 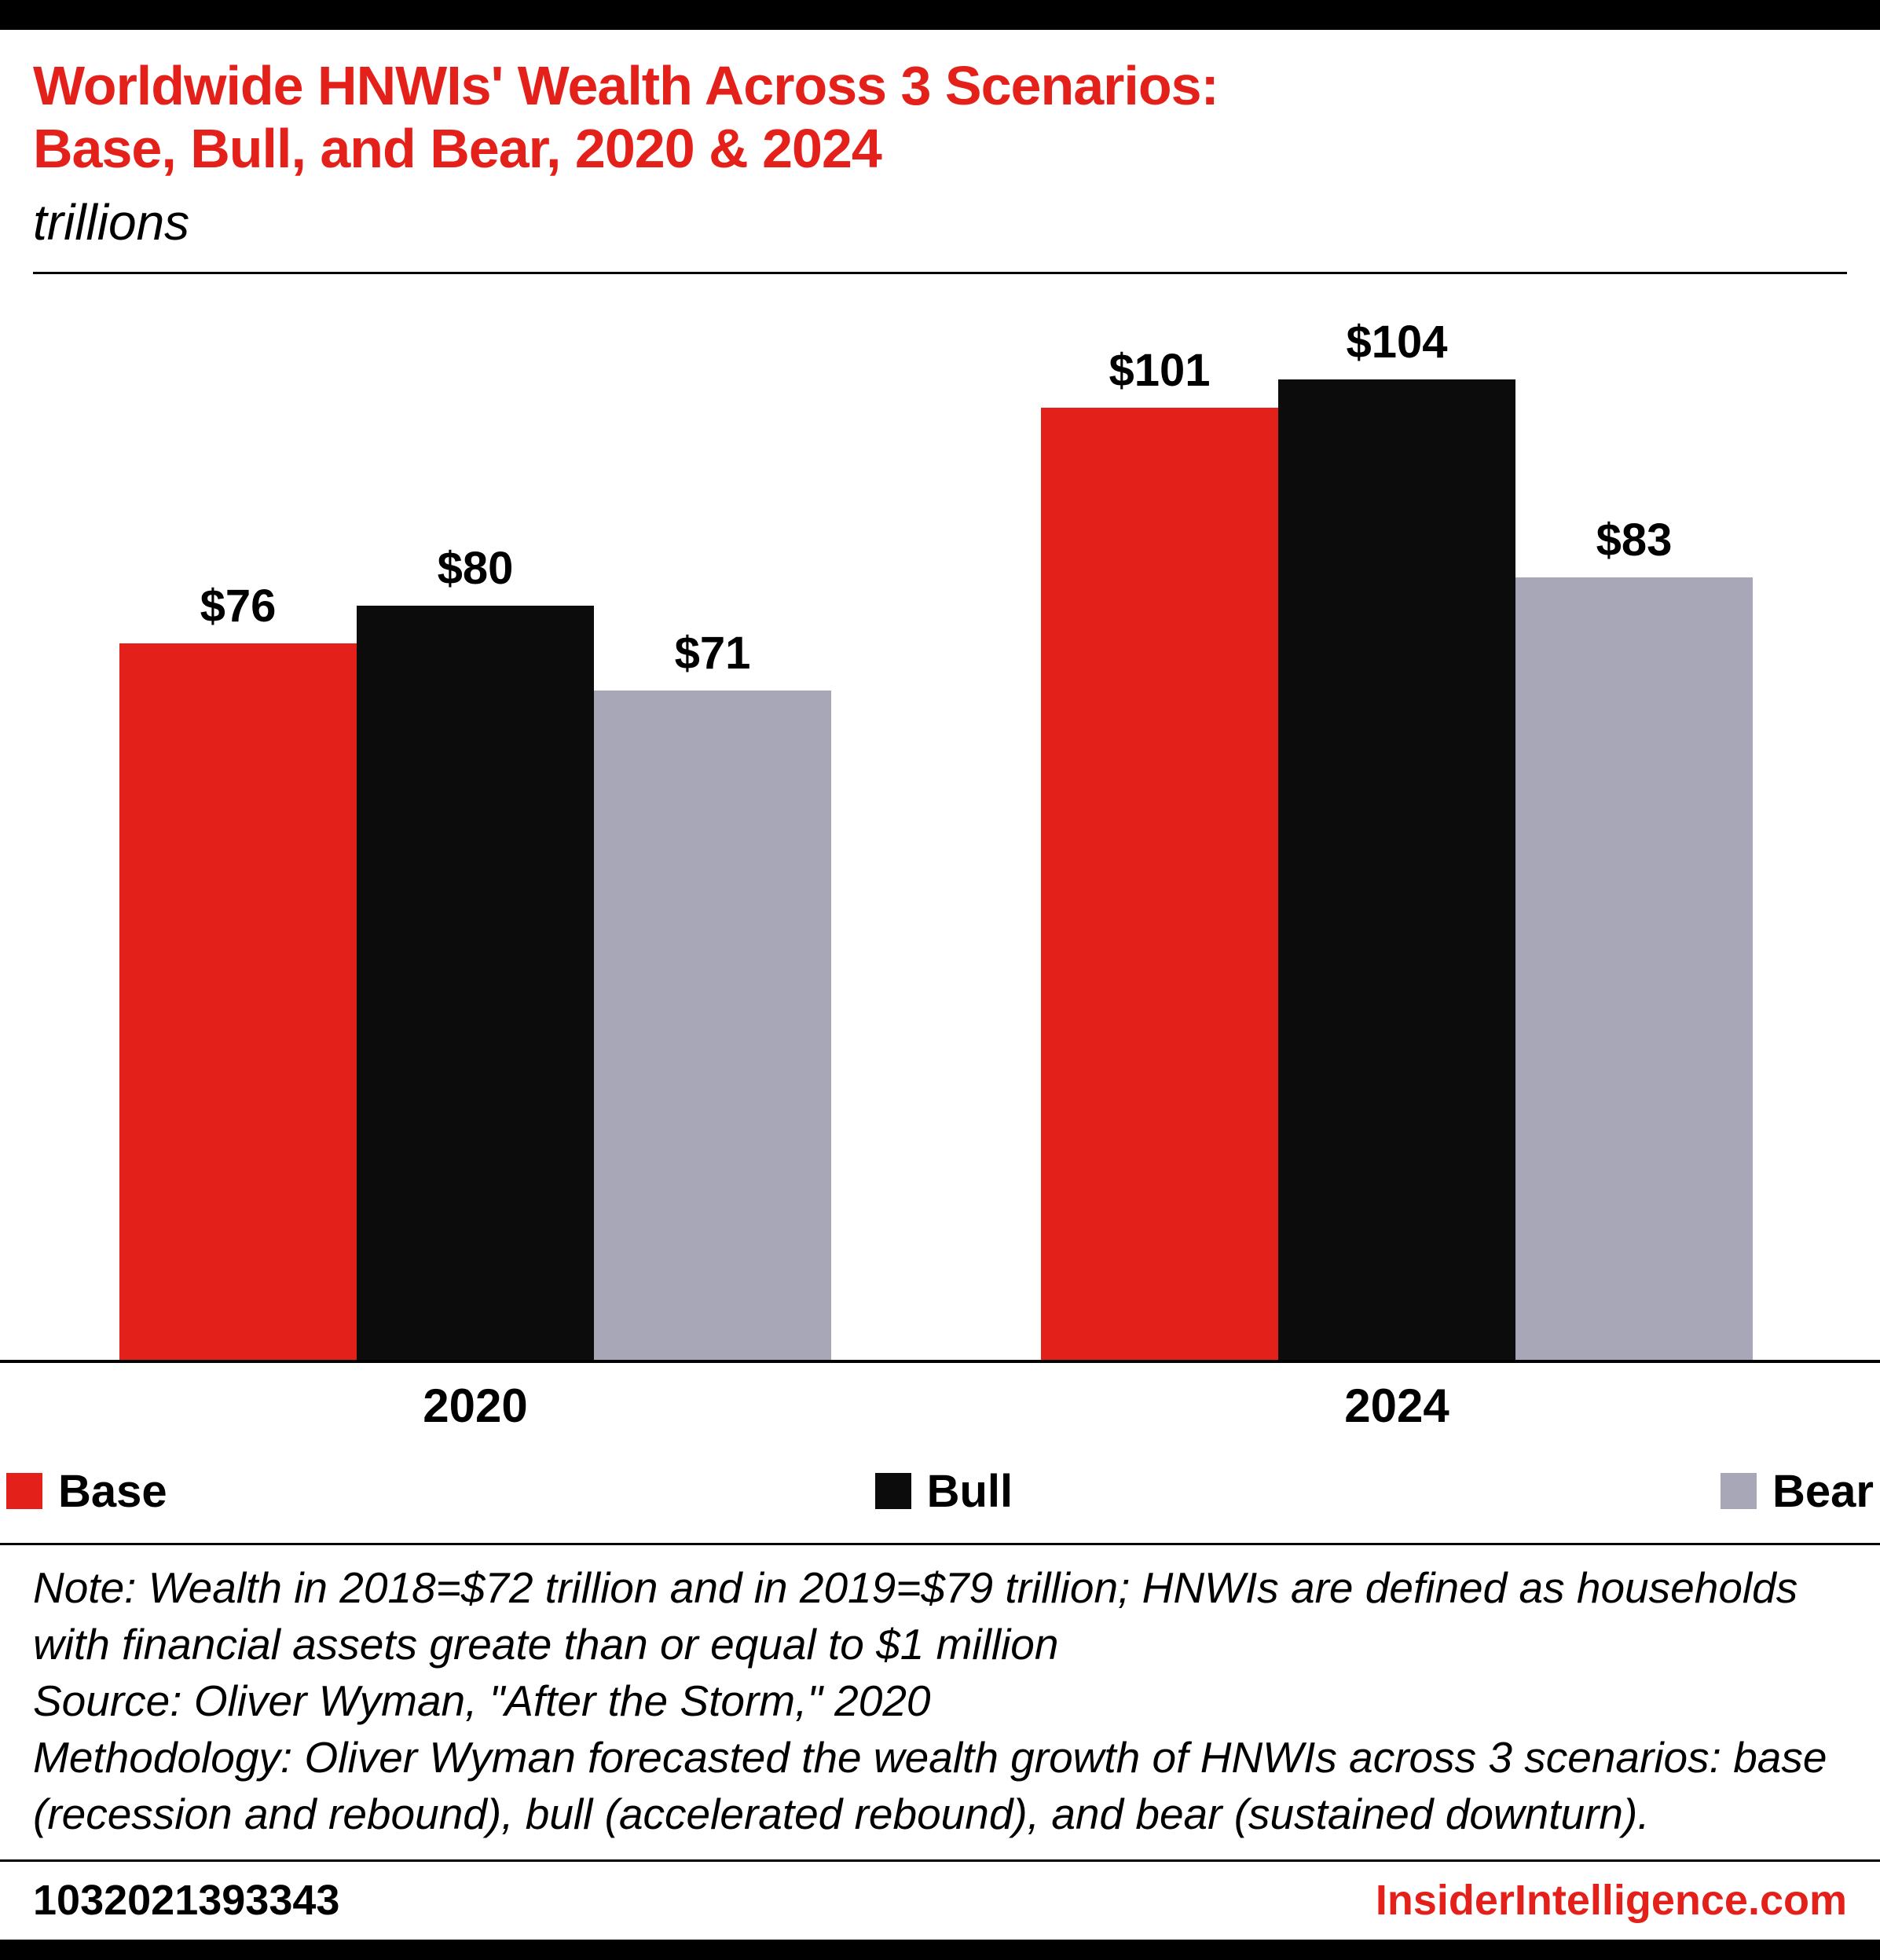 I want to click on legend-item-bull: Bull, so click(x=944, y=1492).